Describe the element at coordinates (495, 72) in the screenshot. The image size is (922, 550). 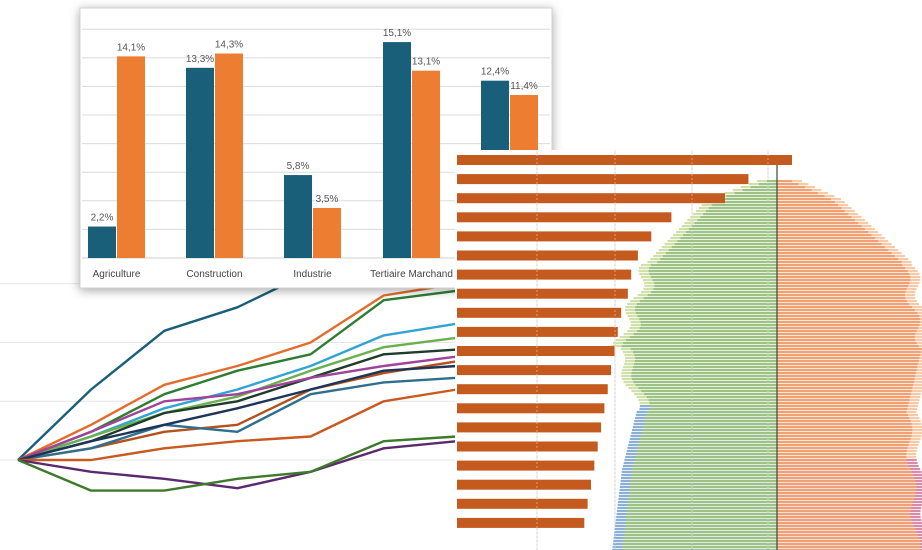
I see `bar-data-label: 12,4%` at that location.